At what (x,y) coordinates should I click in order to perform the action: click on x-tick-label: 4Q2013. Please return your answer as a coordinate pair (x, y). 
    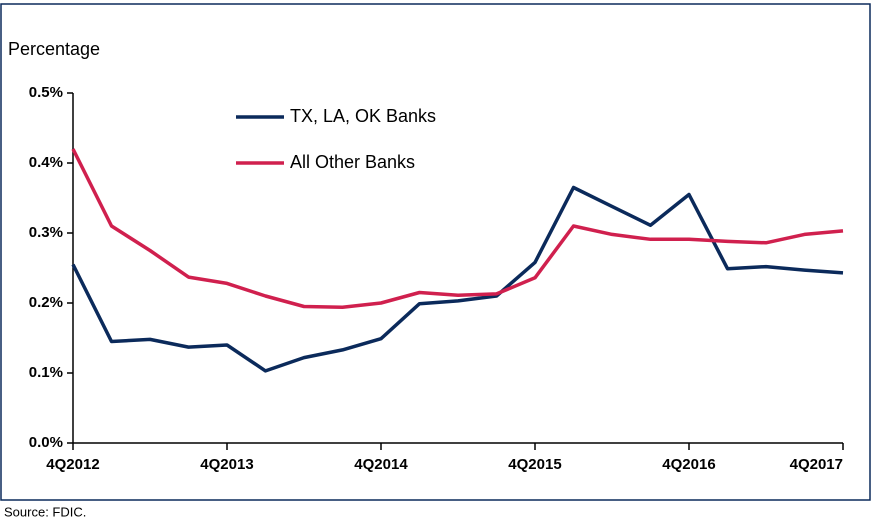
    Looking at the image, I should click on (226, 464).